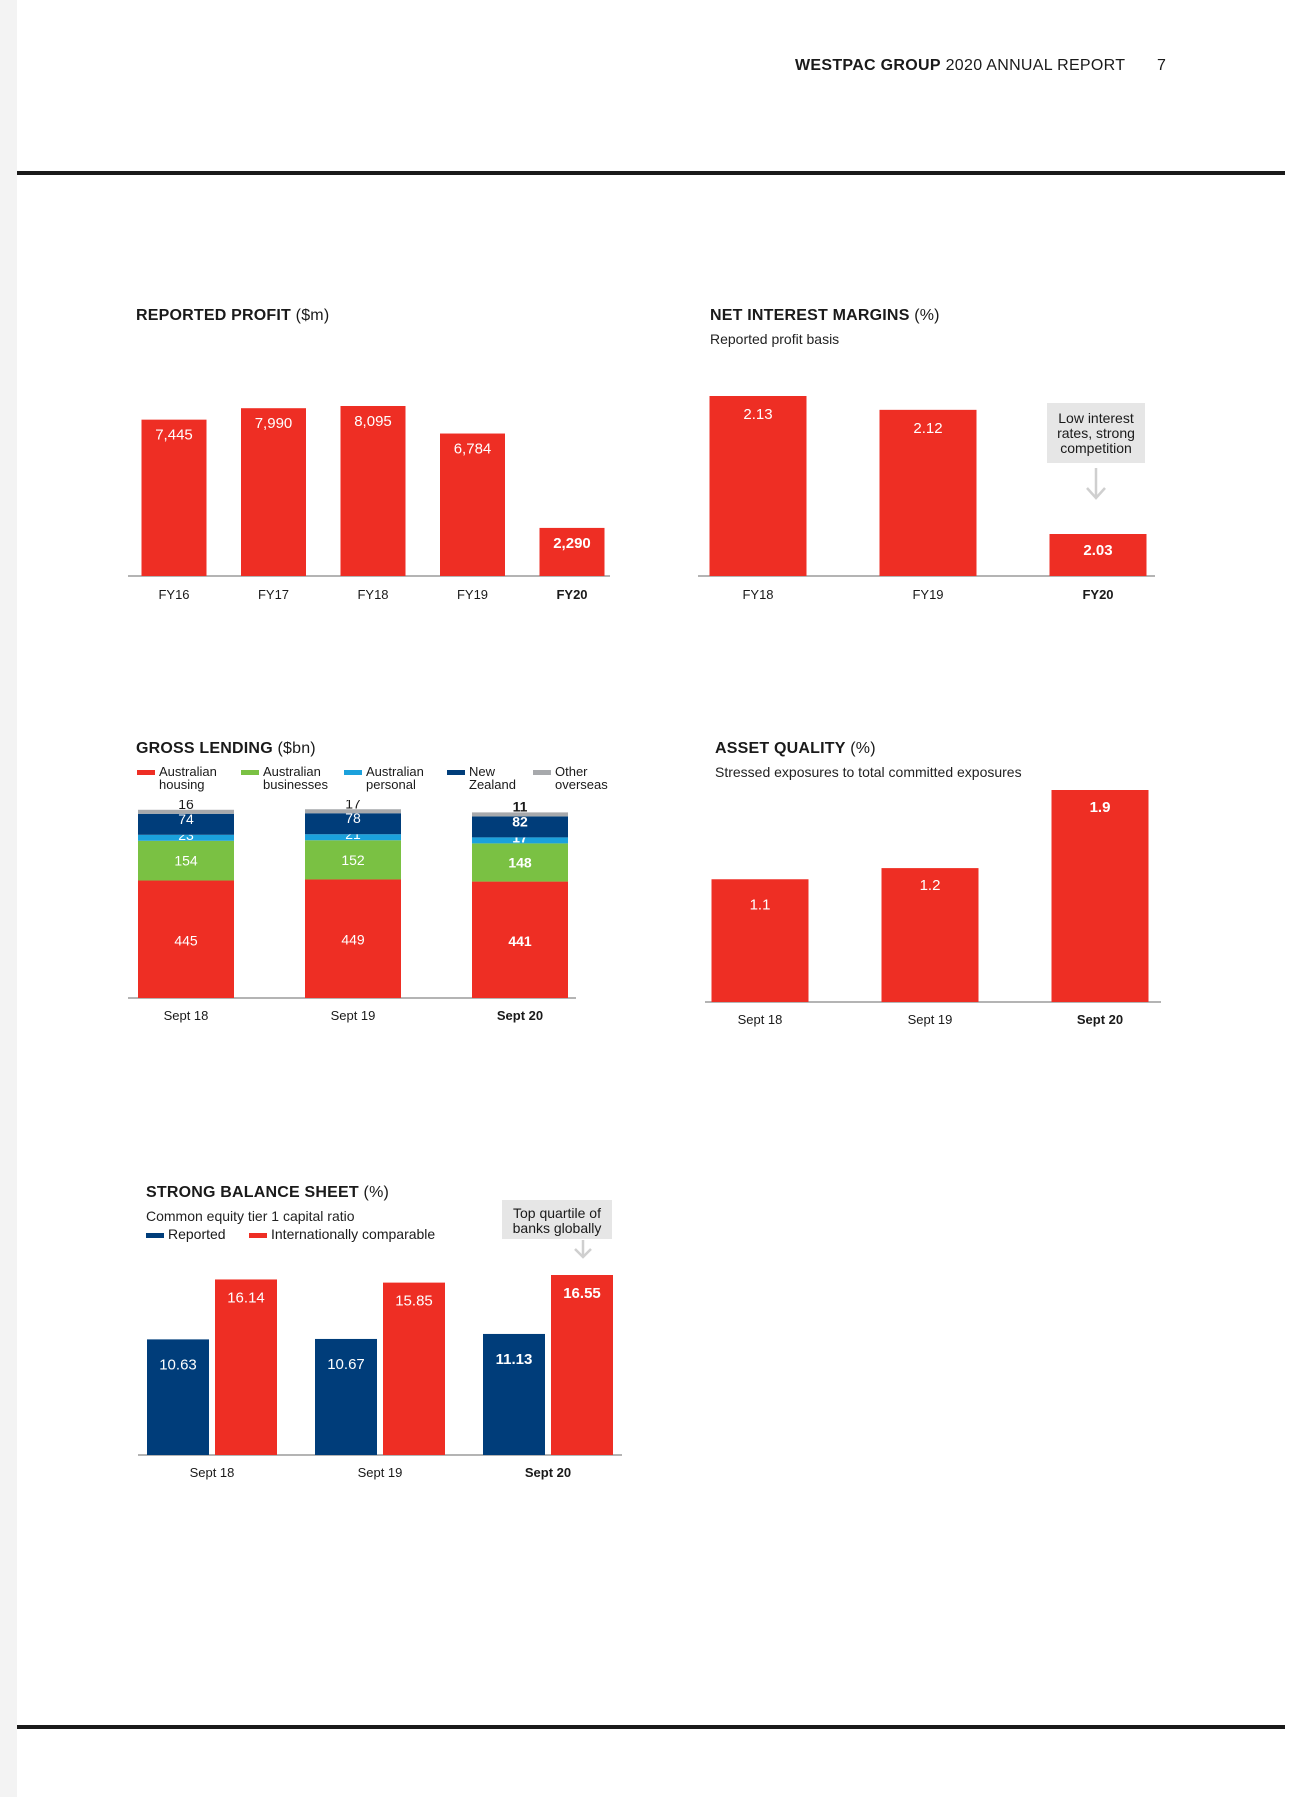 The image size is (1300, 1797). I want to click on bottom-rule, so click(651, 1727).